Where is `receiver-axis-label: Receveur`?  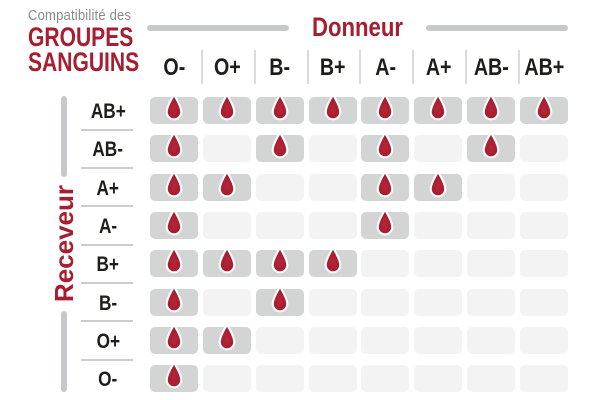
receiver-axis-label: Receveur is located at coordinates (64, 244).